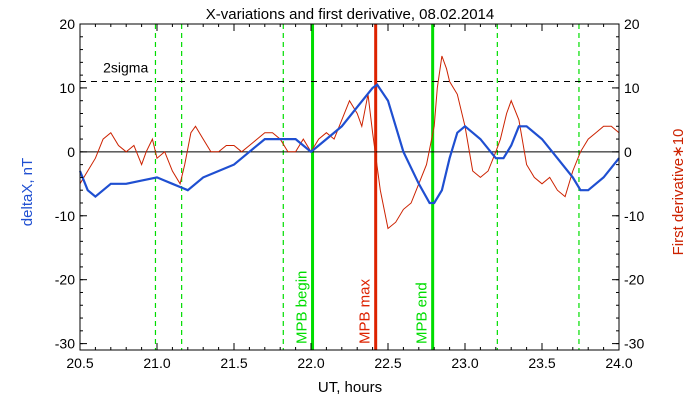 The width and height of the screenshot is (700, 400). Describe the element at coordinates (464, 363) in the screenshot. I see `x-tick-label: 23.0` at that location.